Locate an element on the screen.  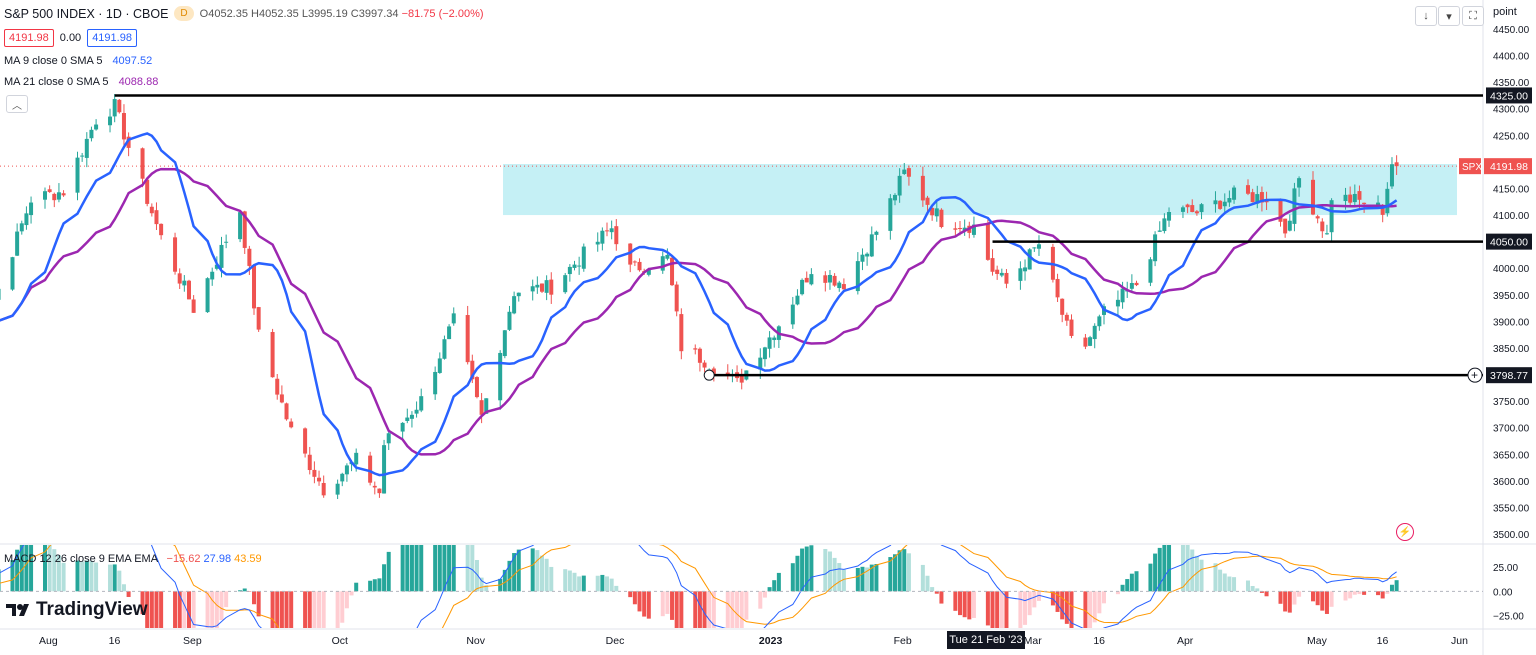
more-button: ▾ is located at coordinates (1449, 16).